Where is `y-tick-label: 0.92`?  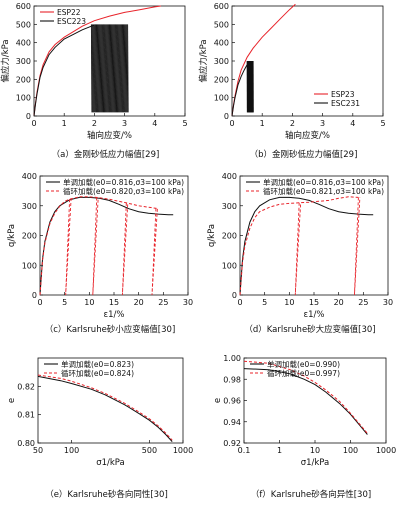 y-tick-label: 0.92 is located at coordinates (232, 443).